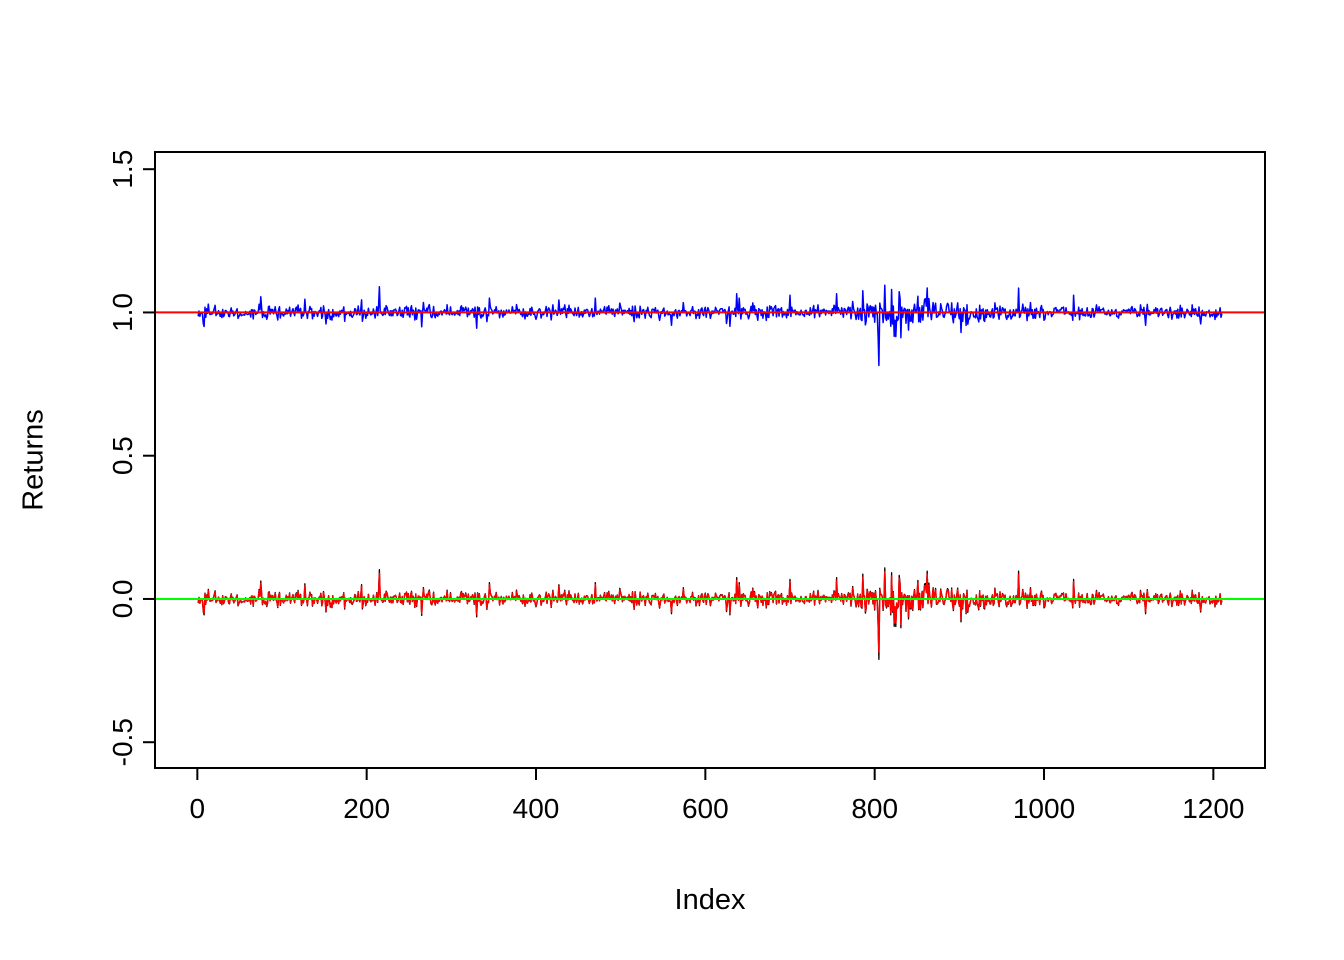  Describe the element at coordinates (122, 169) in the screenshot. I see `y-tick-label: 1.5` at that location.